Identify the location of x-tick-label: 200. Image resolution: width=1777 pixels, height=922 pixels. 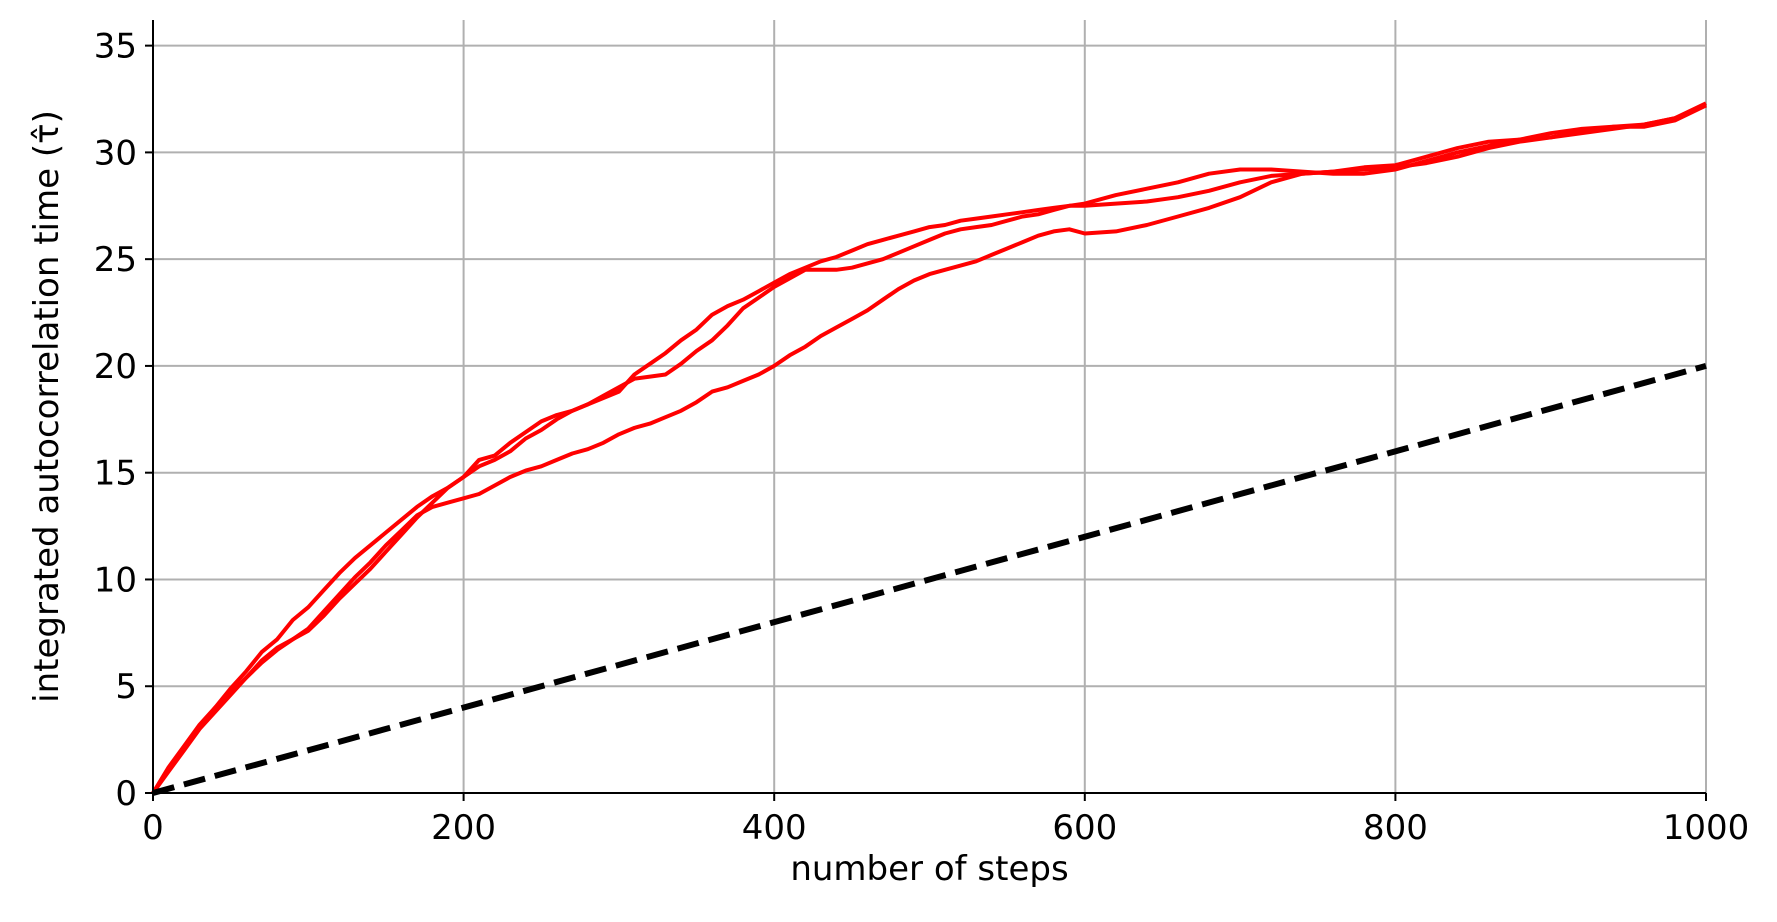
(463, 828).